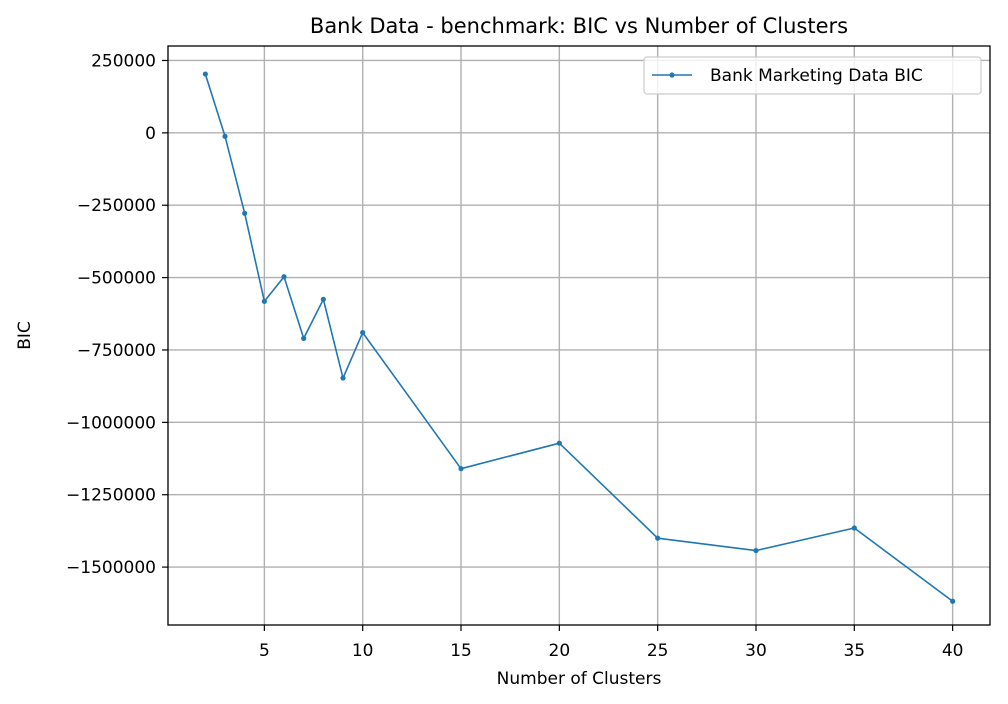 This screenshot has width=1008, height=704. What do you see at coordinates (111, 496) in the screenshot?
I see `y-tick-label: −1250000` at bounding box center [111, 496].